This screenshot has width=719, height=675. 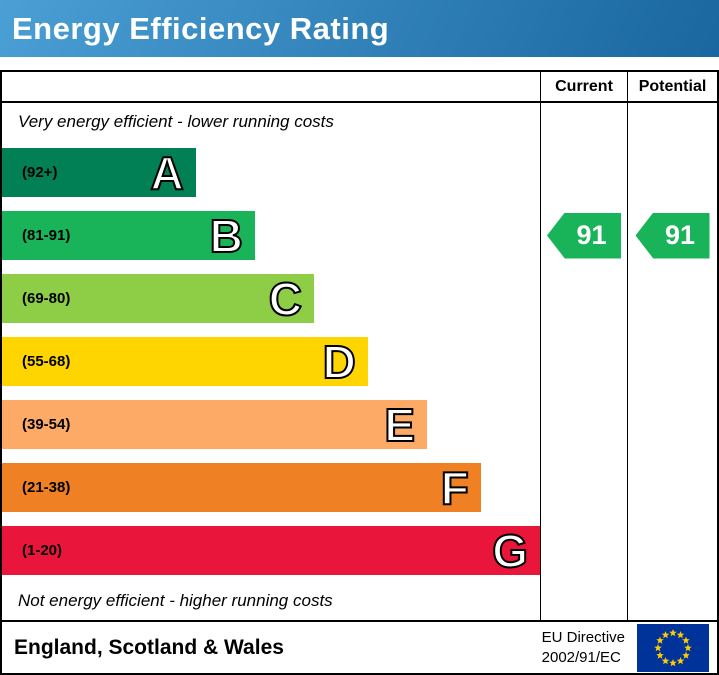 I want to click on banner: Energy Efficiency Rating, so click(x=359, y=28).